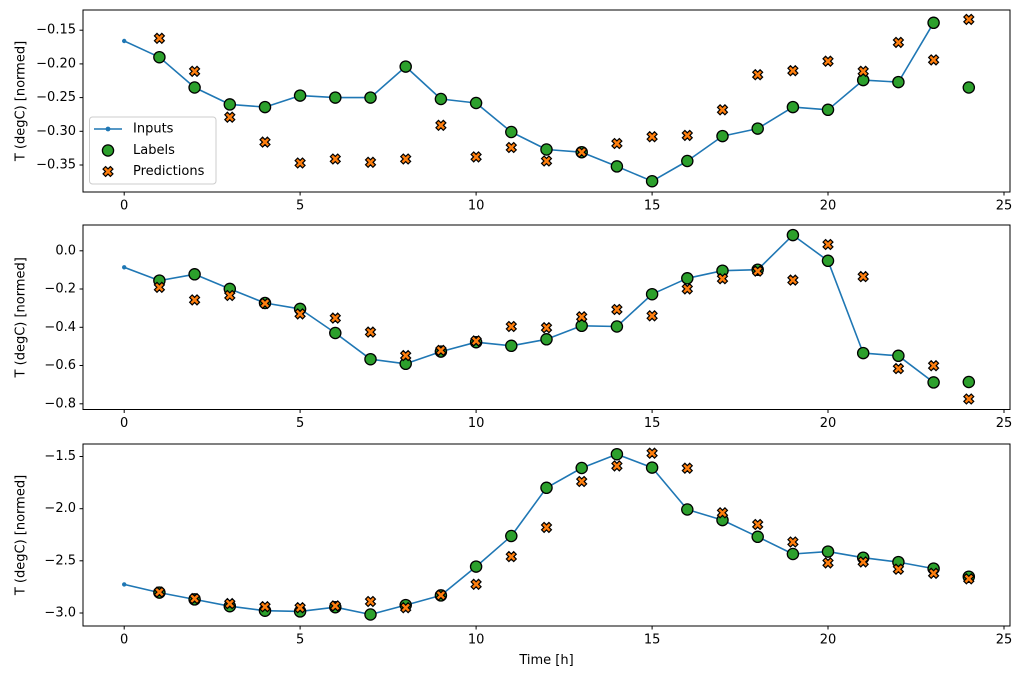 The width and height of the screenshot is (1023, 683). I want to click on legend-label: Inputs, so click(153, 129).